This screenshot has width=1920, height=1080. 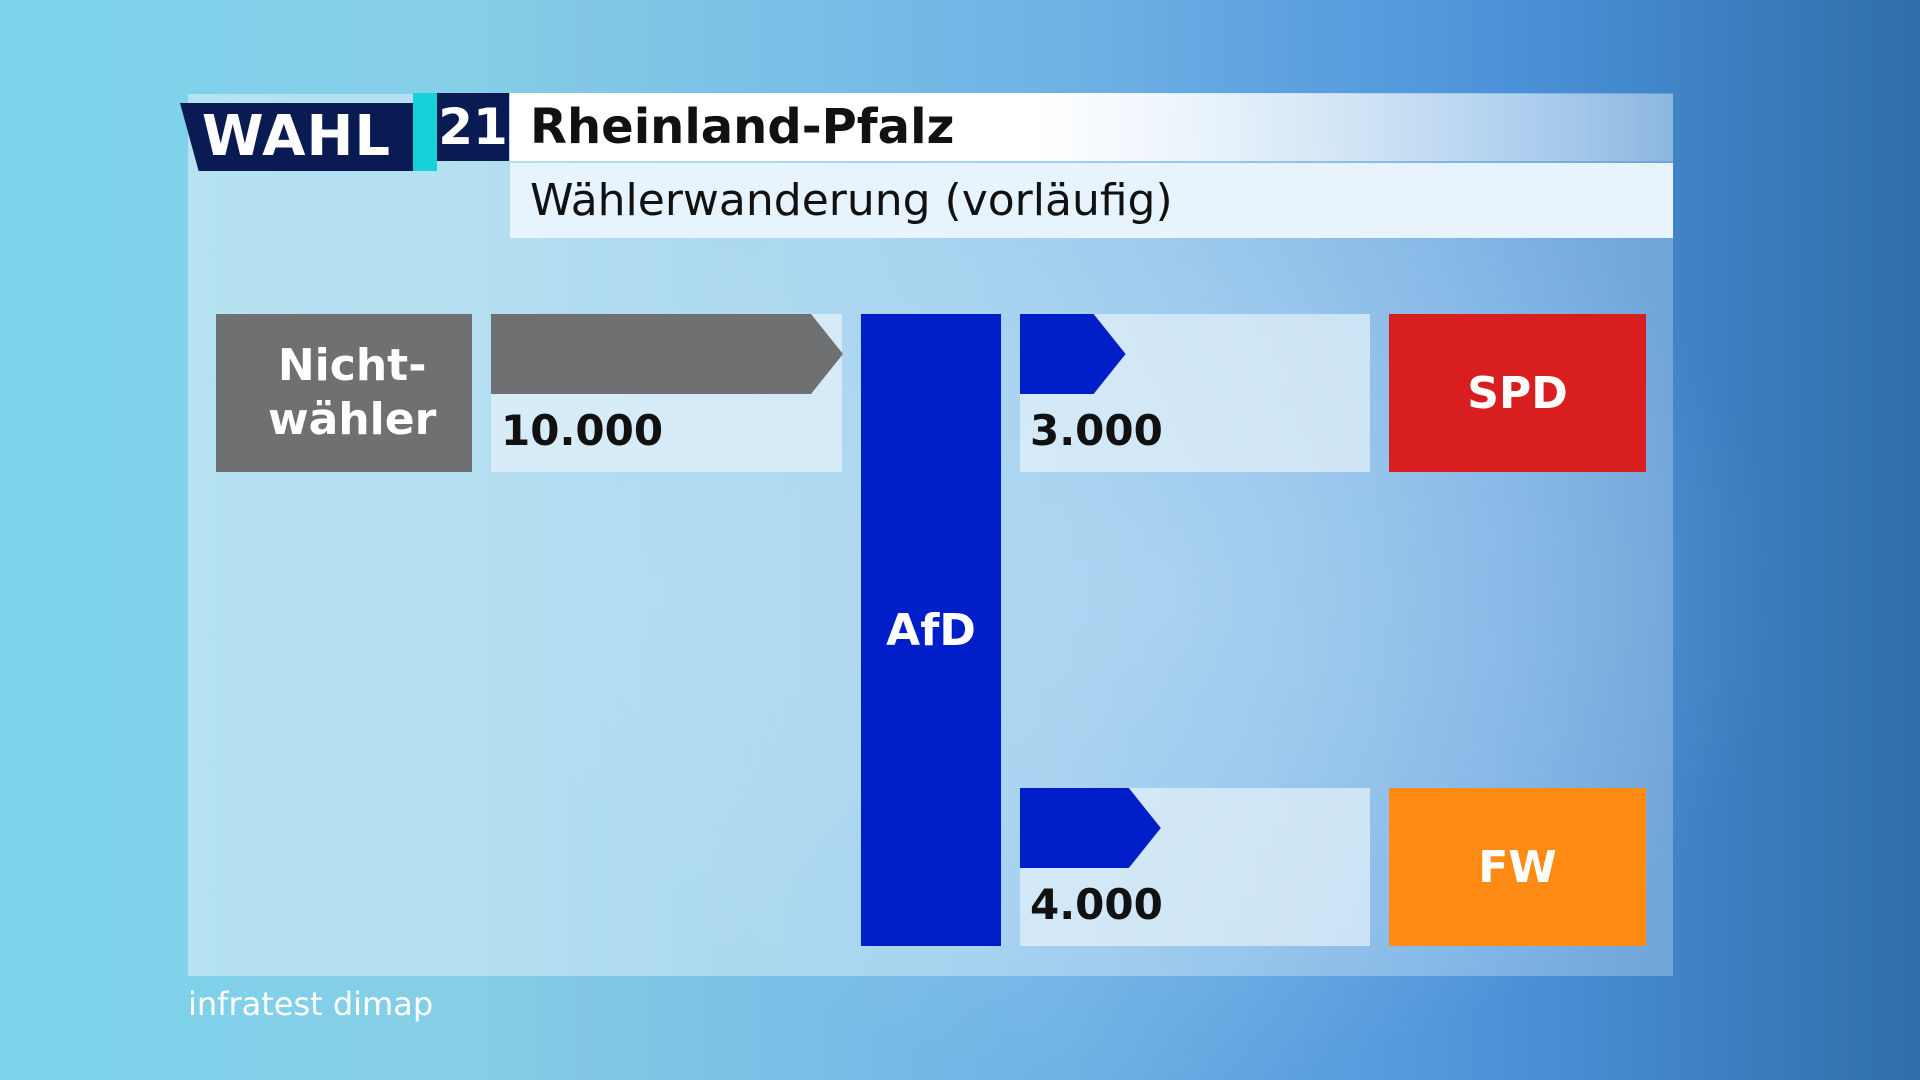 I want to click on title-bar, so click(x=1091, y=127).